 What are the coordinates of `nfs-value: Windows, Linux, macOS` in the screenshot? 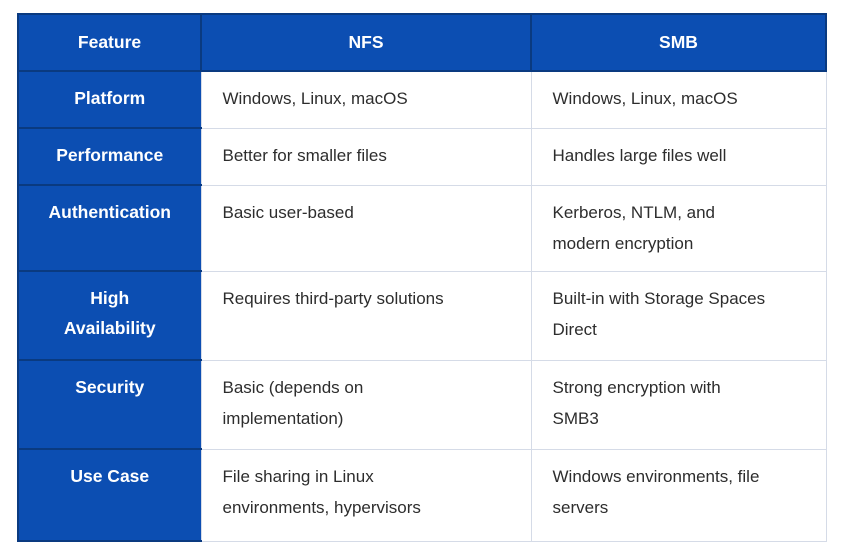 It's located at (366, 99).